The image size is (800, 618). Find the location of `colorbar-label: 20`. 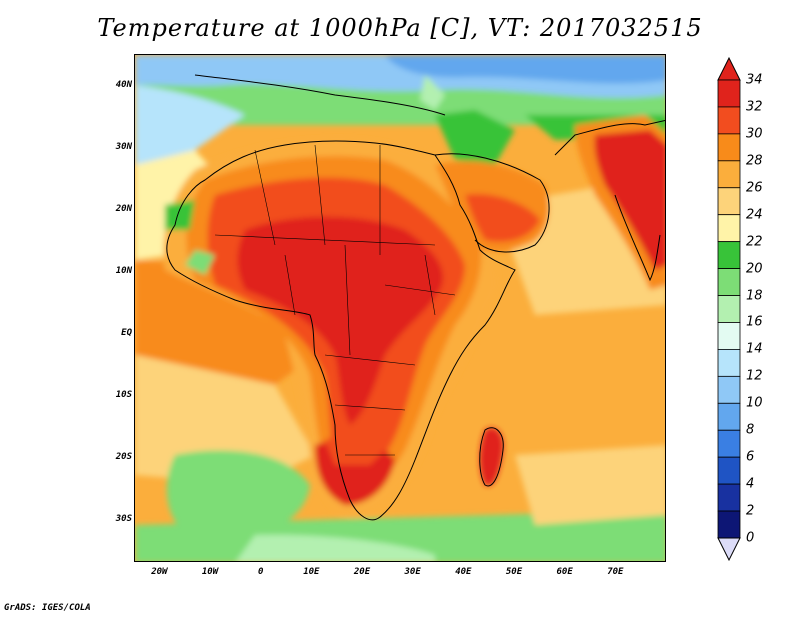

colorbar-label: 20 is located at coordinates (754, 269).